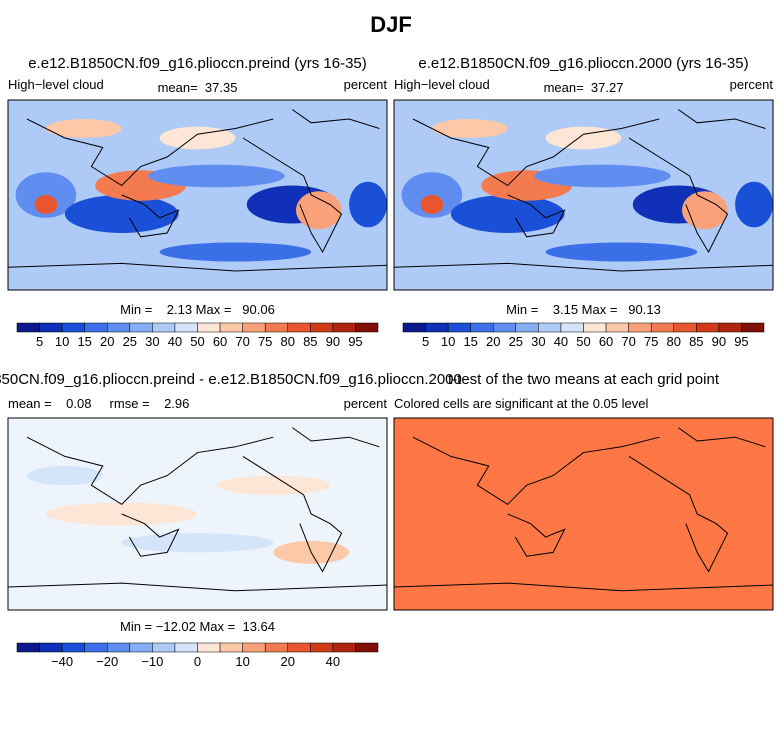 Image resolution: width=782 pixels, height=733 pixels. Describe the element at coordinates (197, 626) in the screenshot. I see `panel-stats: Min = −12.02 Max = 13.64` at that location.